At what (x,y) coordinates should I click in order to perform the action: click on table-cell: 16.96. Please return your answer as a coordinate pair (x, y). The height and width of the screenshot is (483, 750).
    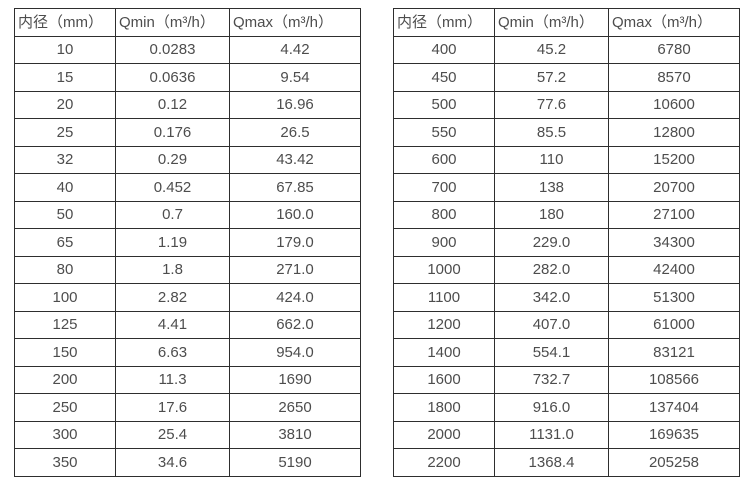
    Looking at the image, I should click on (295, 104).